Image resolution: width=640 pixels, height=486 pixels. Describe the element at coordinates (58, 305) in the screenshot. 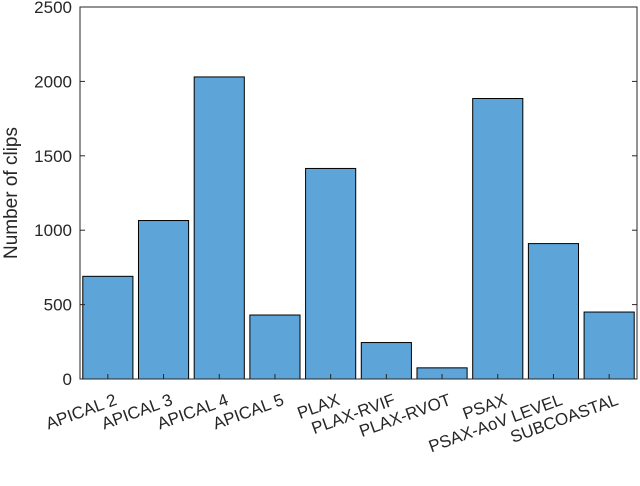

I see `y-tick-label: 500` at that location.